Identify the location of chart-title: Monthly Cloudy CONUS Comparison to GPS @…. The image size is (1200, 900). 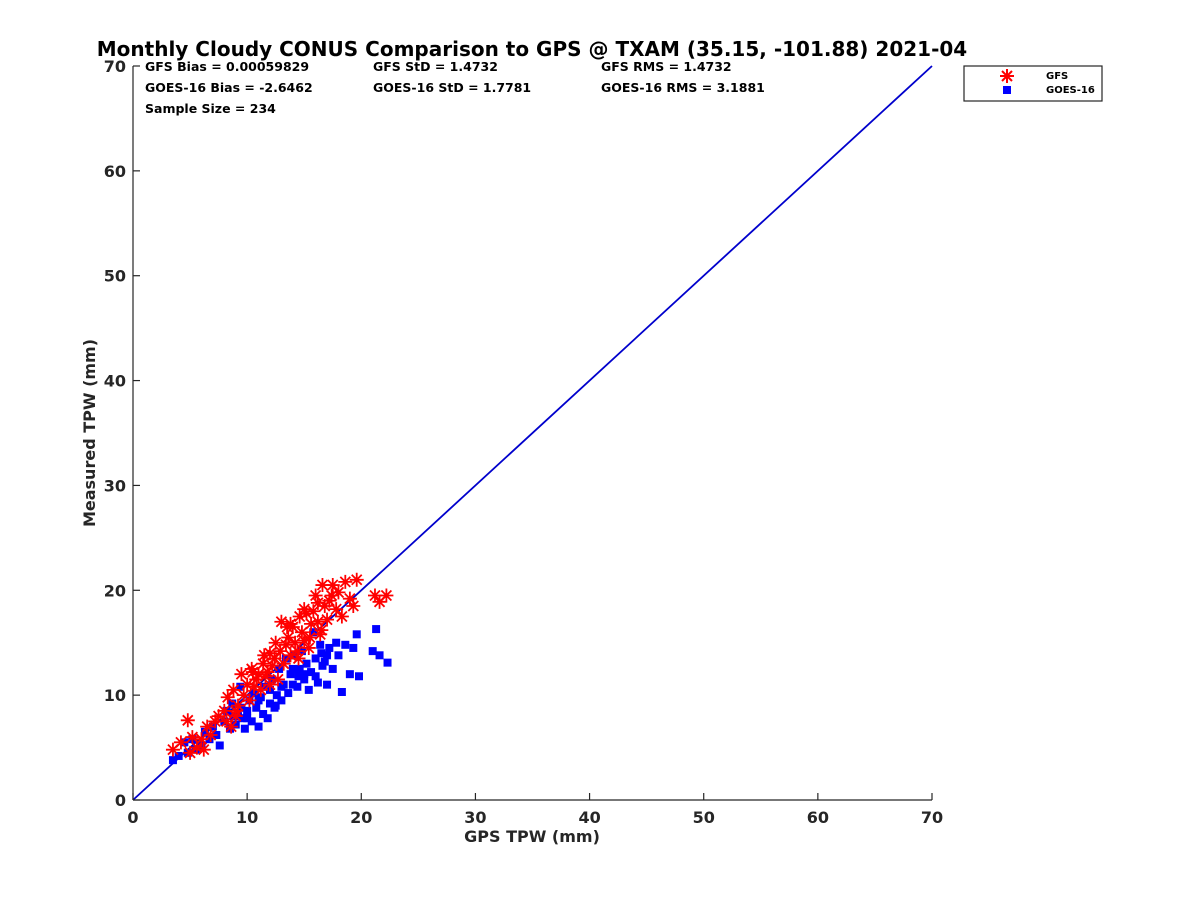
(532, 49).